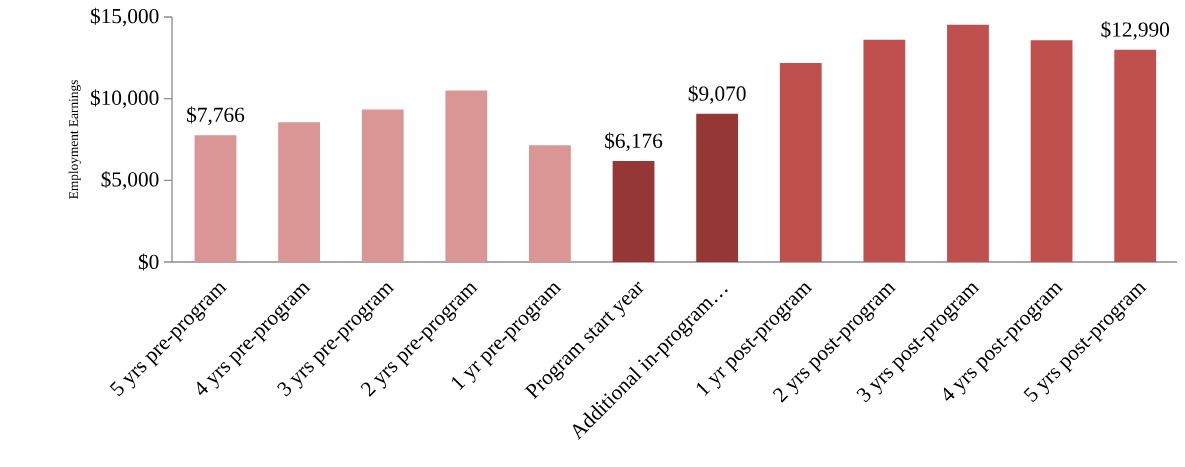 This screenshot has width=1185, height=467. What do you see at coordinates (717, 94) in the screenshot?
I see `data-label: $9,070` at bounding box center [717, 94].